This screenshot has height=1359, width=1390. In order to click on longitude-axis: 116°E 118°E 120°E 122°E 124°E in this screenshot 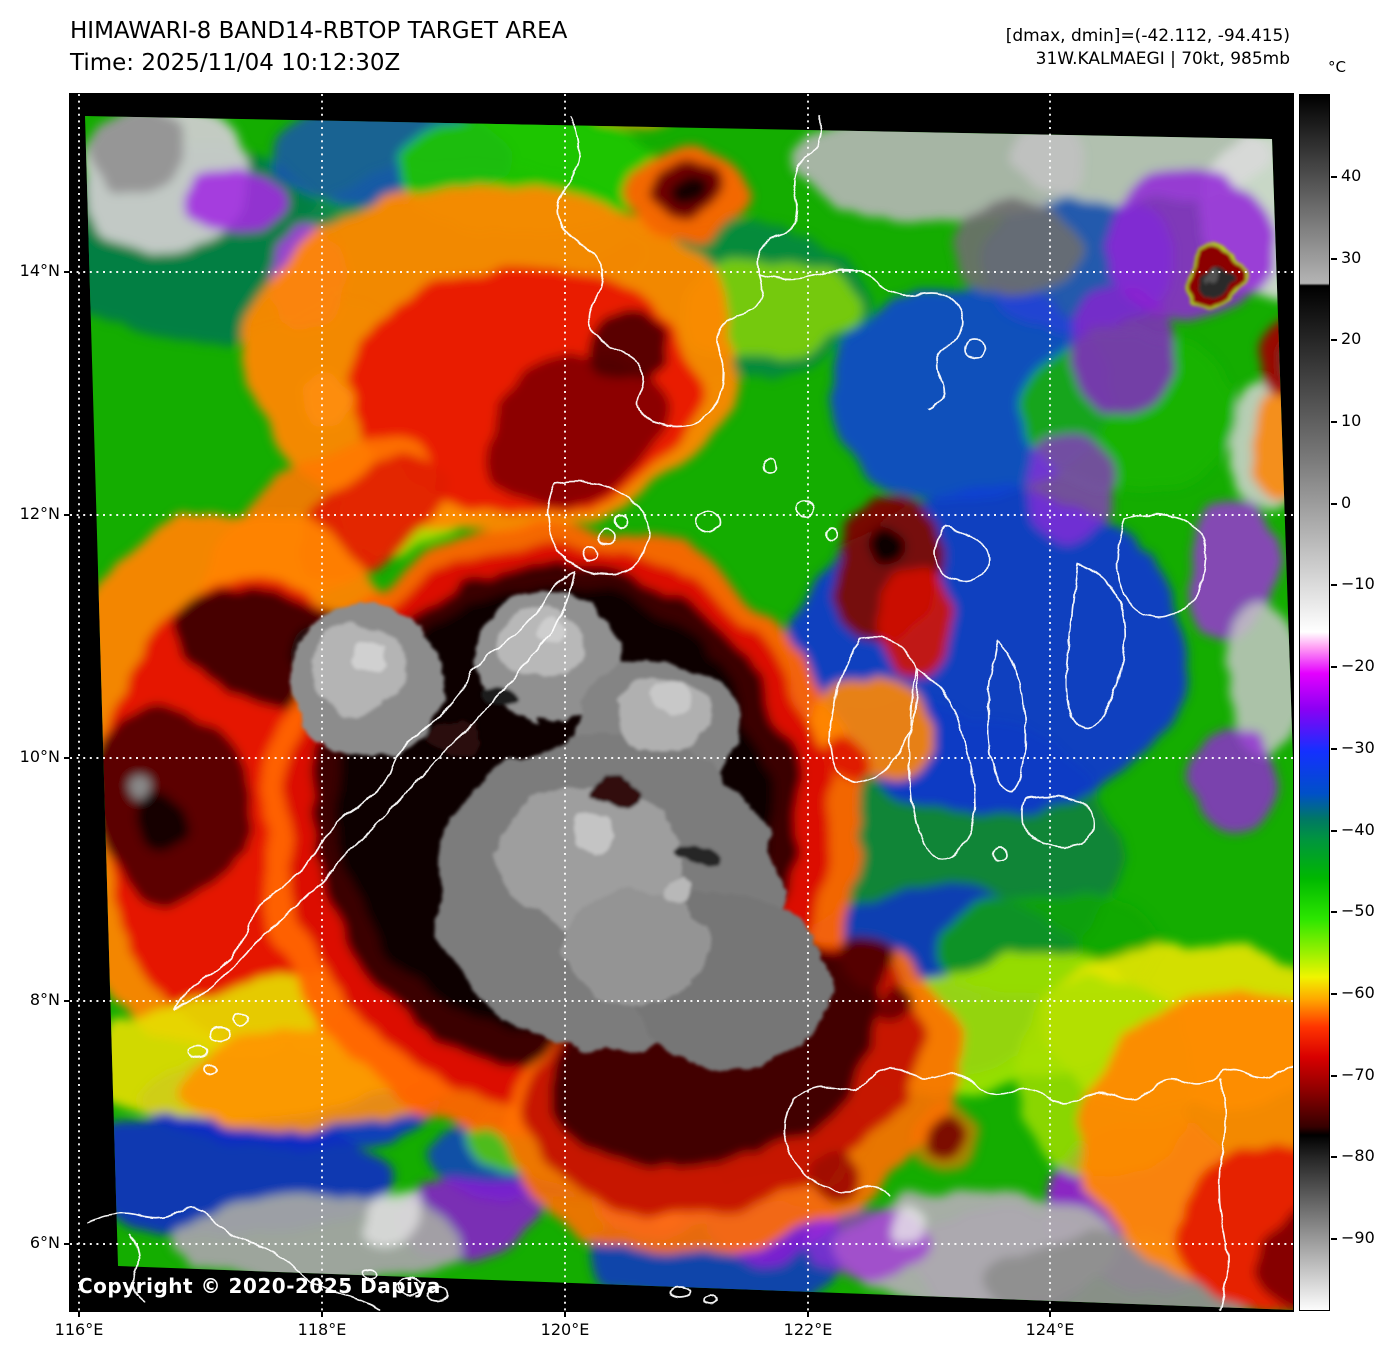, I will do `click(674, 1335)`.